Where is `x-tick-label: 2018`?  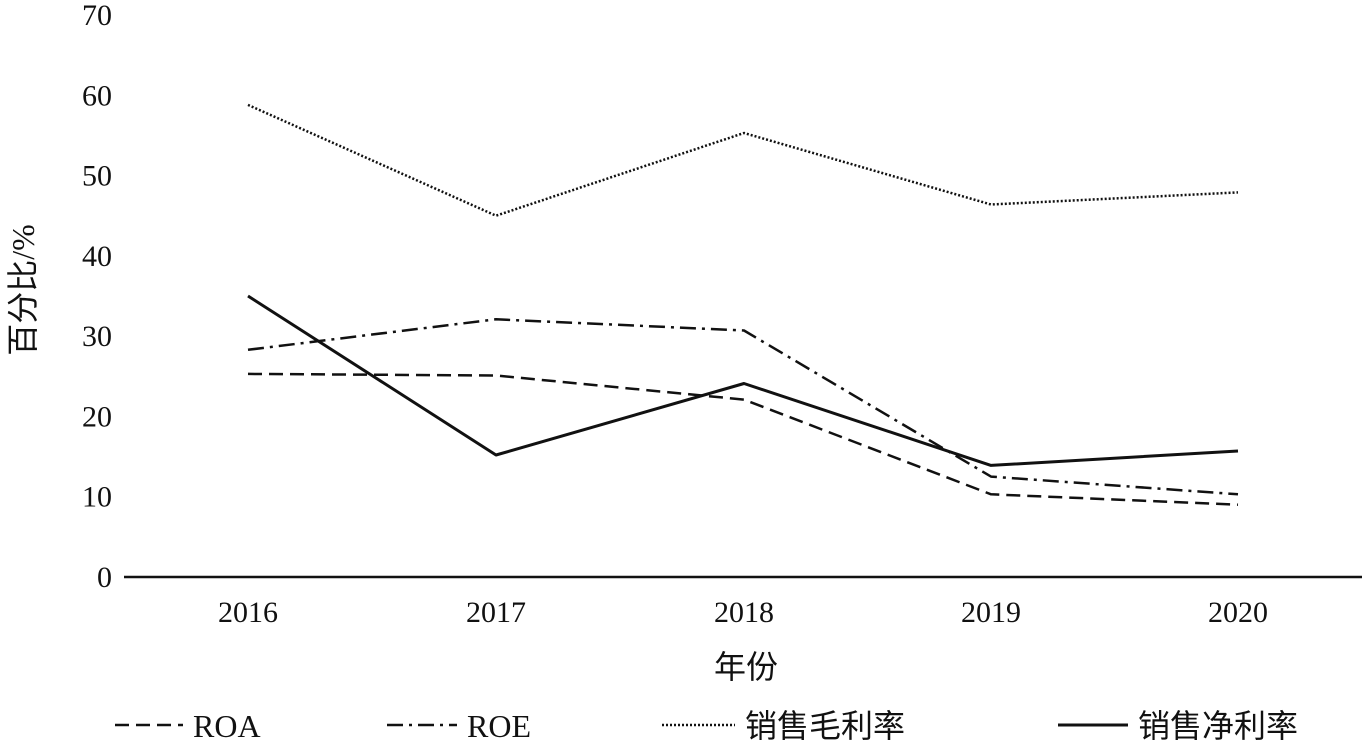 x-tick-label: 2018 is located at coordinates (744, 612).